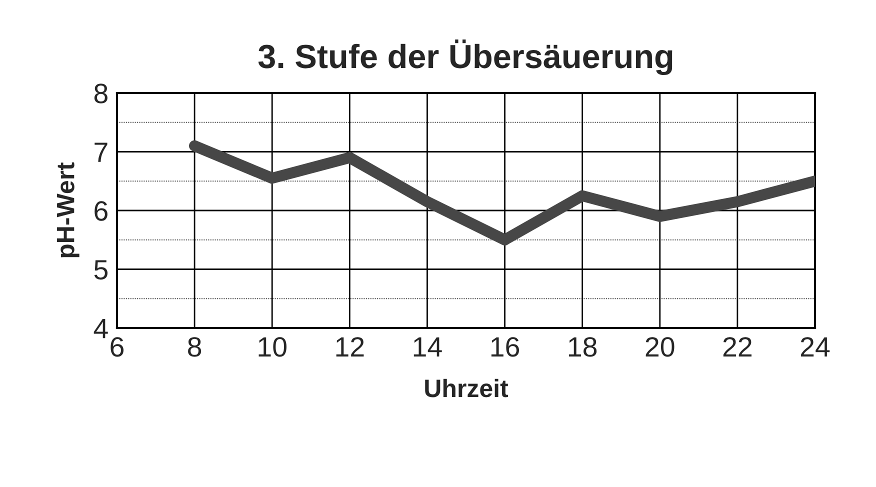 This screenshot has height=487, width=876. I want to click on x-tick-label: 22, so click(737, 346).